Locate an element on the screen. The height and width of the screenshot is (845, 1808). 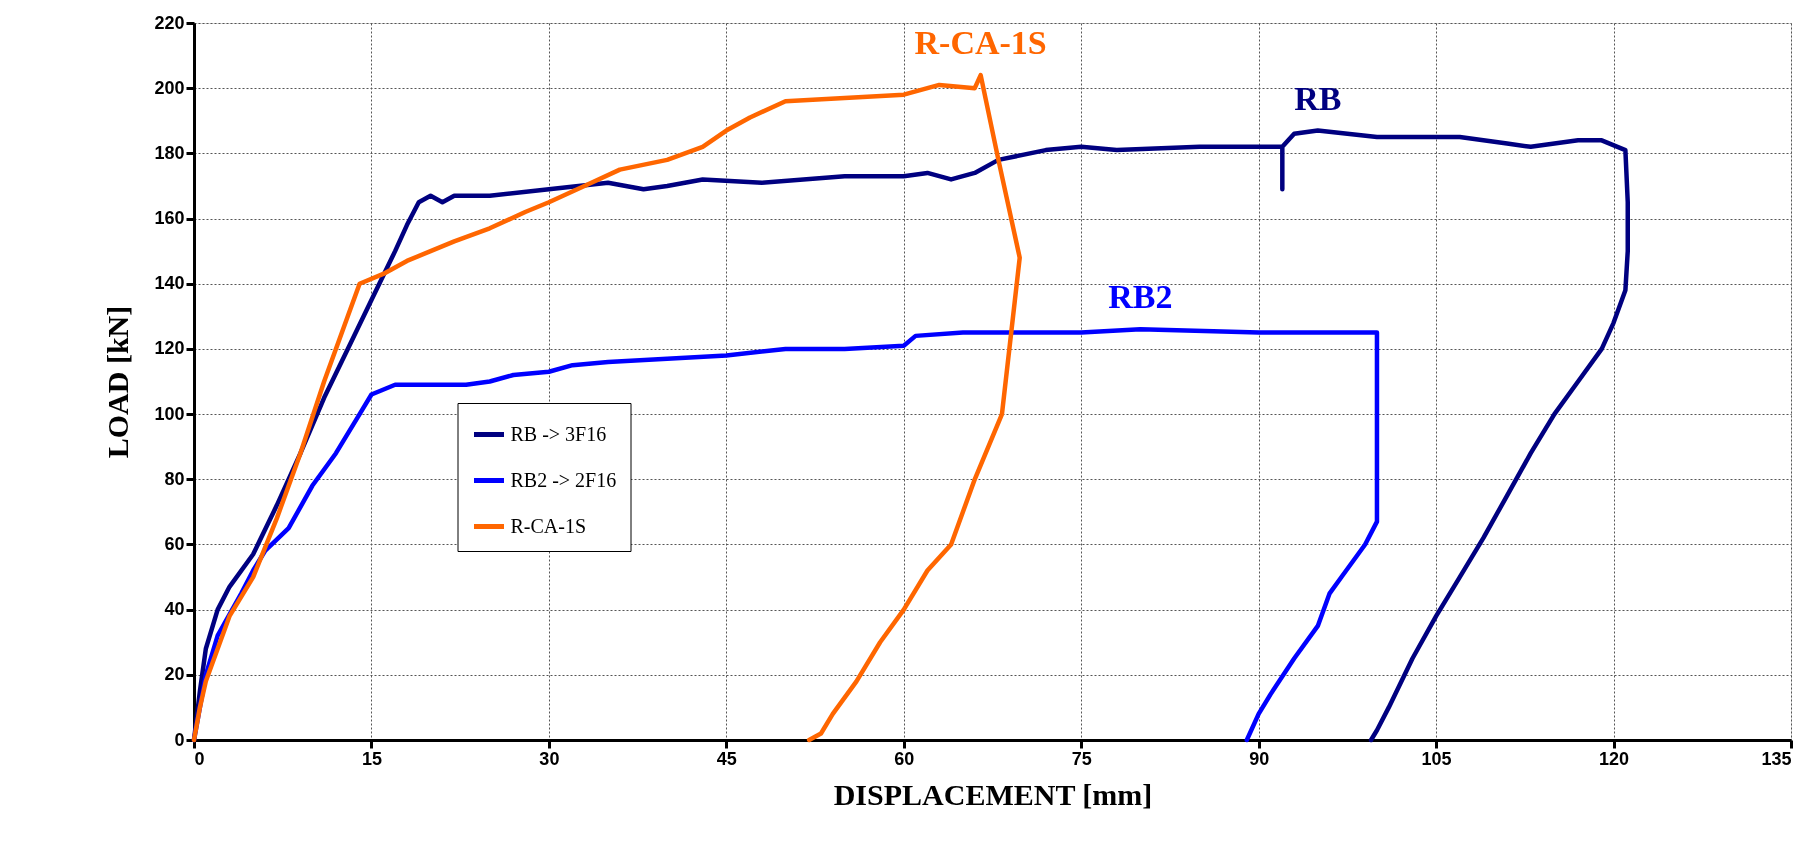
y-tick-label: 80 is located at coordinates (174, 478).